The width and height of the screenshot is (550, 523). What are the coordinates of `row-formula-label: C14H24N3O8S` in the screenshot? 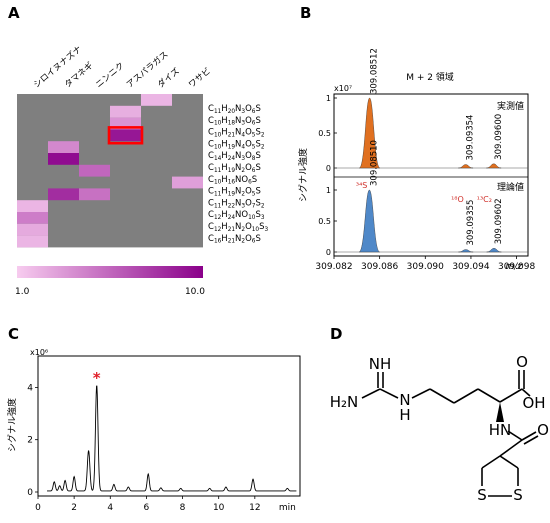 It's located at (234, 156).